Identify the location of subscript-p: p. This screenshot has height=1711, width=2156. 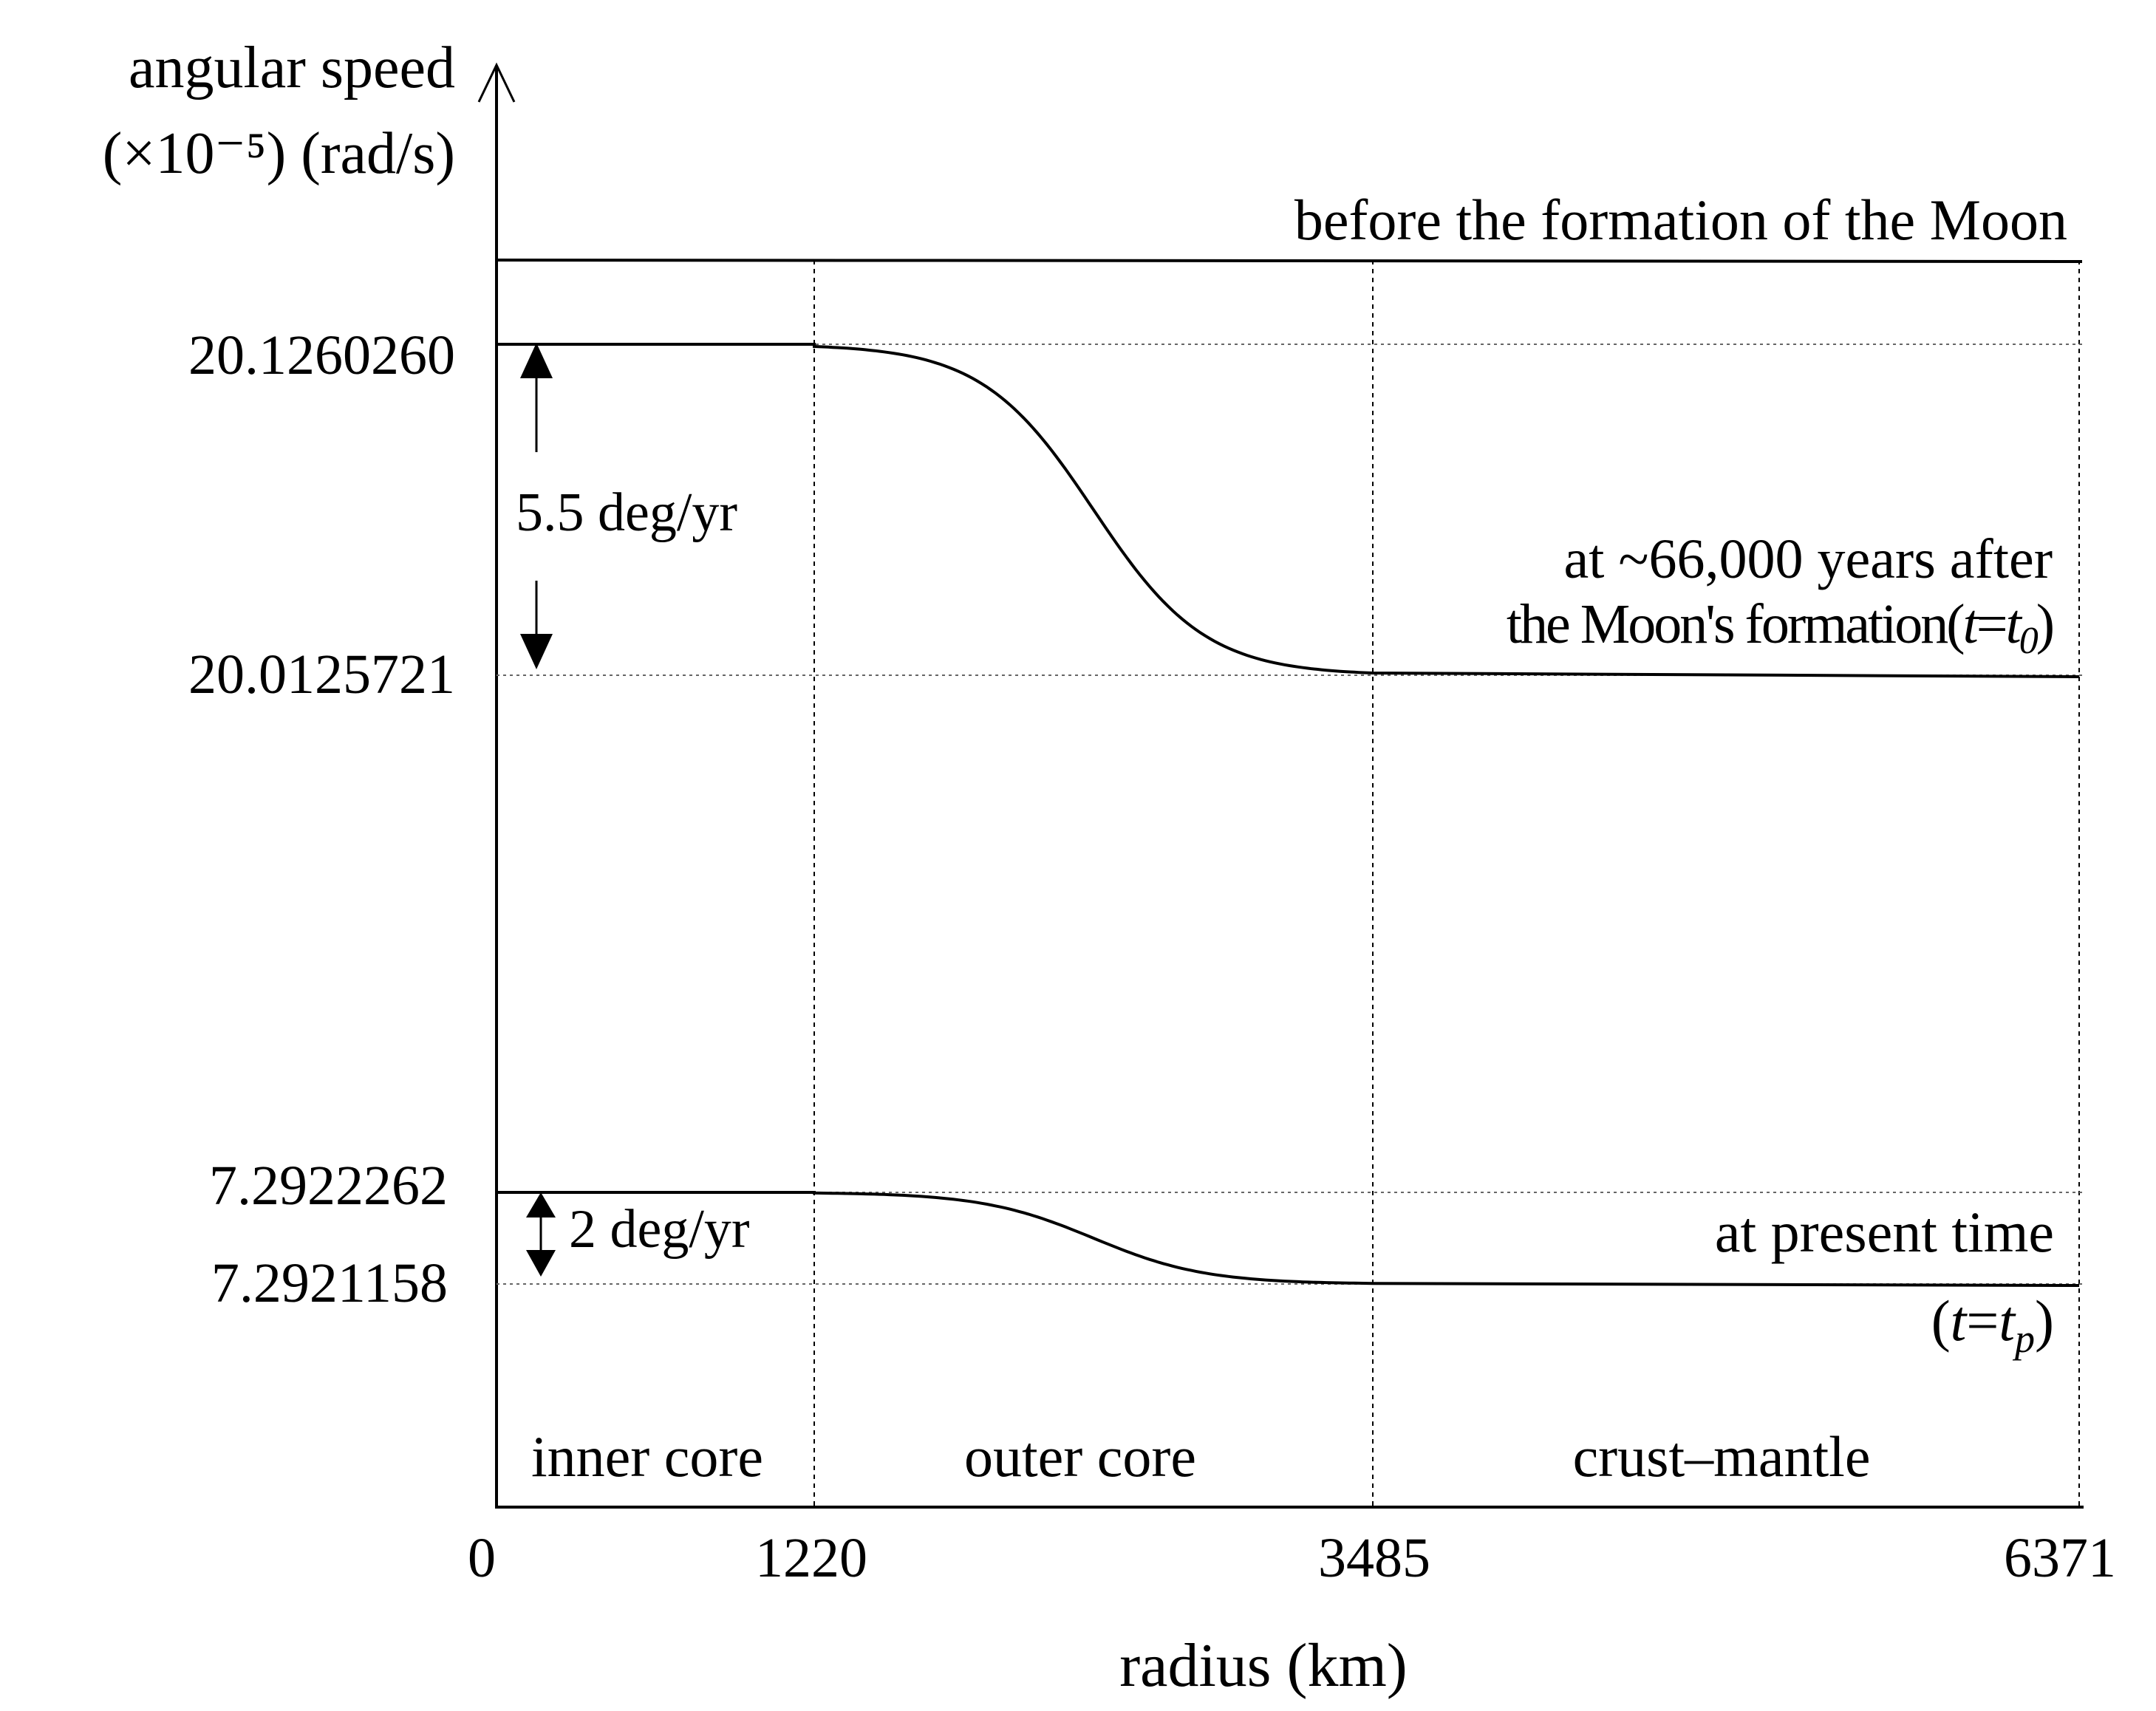
(2023, 1338).